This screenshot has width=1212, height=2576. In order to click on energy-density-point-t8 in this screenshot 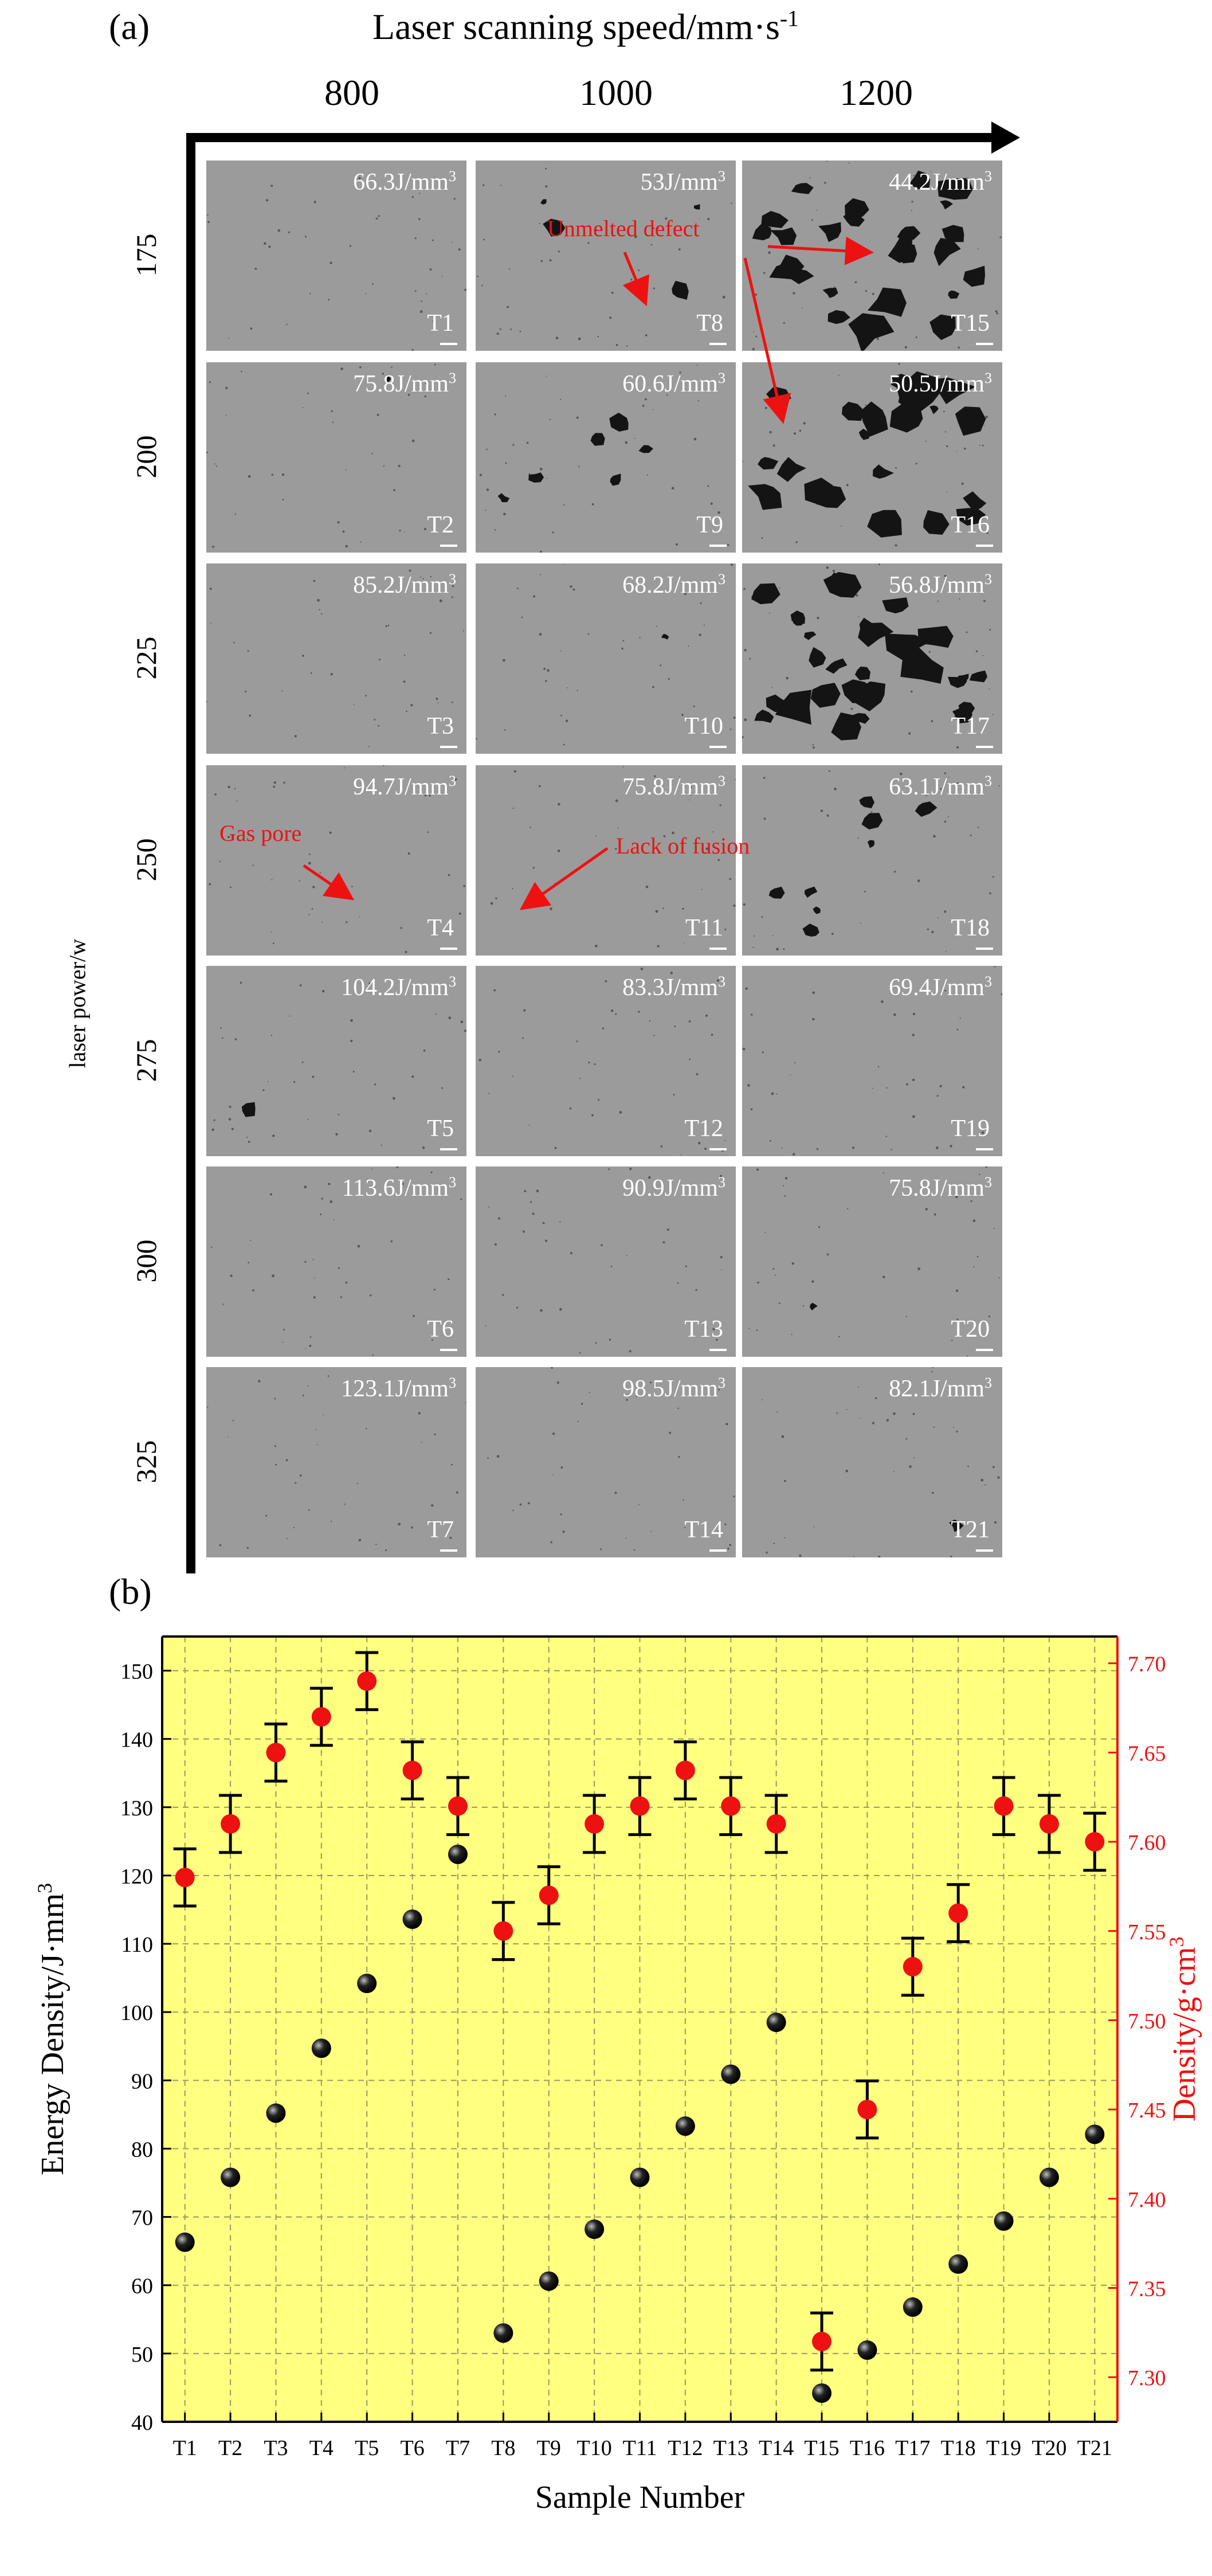, I will do `click(503, 2333)`.